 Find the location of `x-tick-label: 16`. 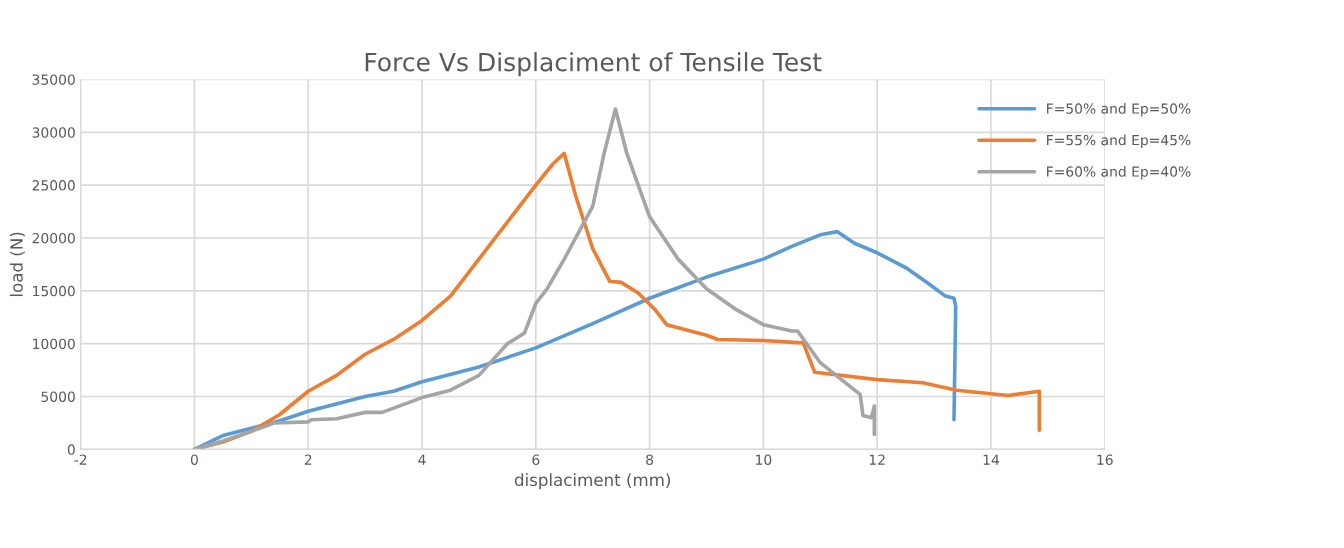

x-tick-label: 16 is located at coordinates (1105, 459).